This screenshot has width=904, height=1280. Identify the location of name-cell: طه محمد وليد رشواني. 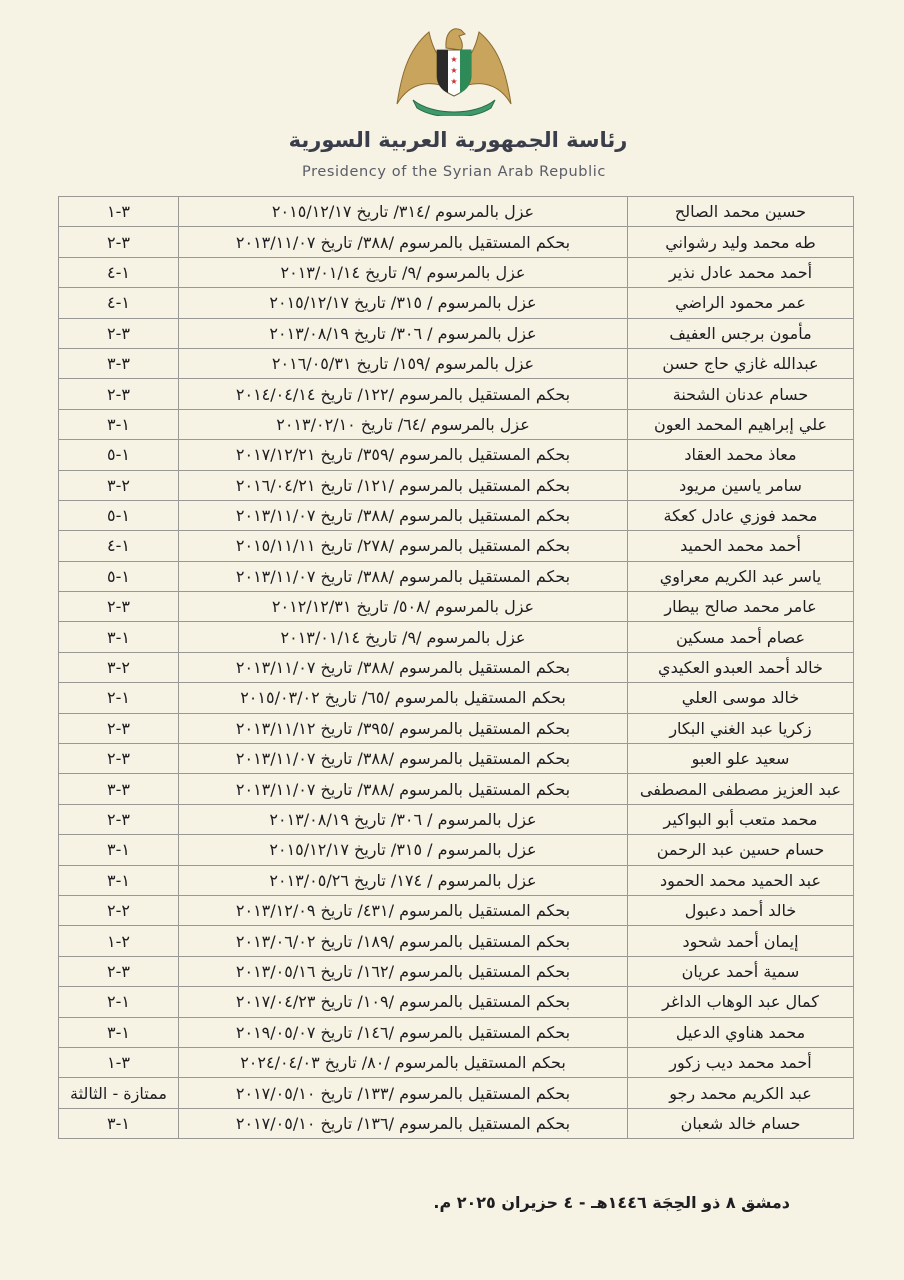
(740, 242).